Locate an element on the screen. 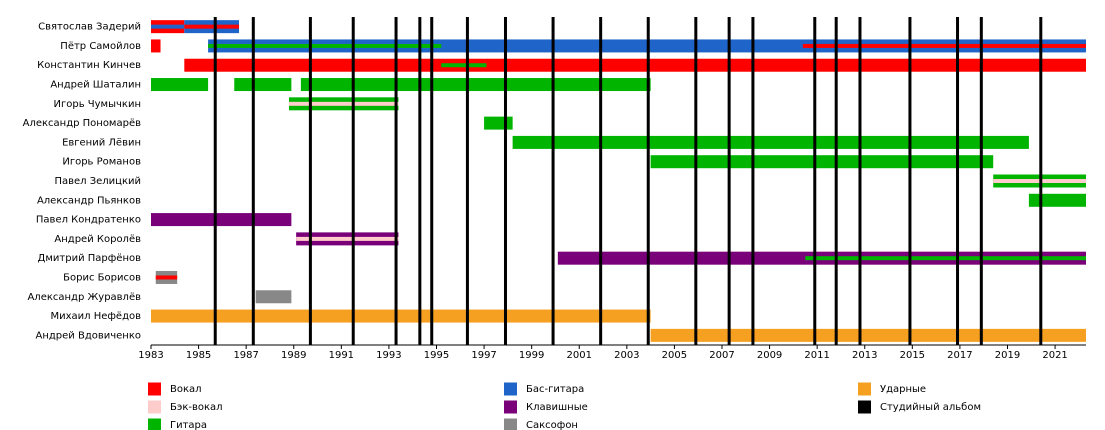 The image size is (1105, 430). member-name: Андрей Королёв is located at coordinates (97, 239).